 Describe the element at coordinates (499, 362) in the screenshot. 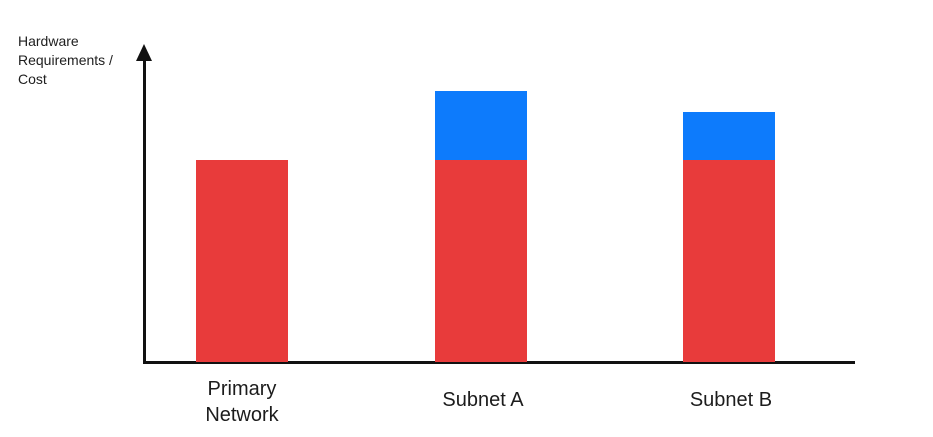

I see `x-axis-line` at that location.